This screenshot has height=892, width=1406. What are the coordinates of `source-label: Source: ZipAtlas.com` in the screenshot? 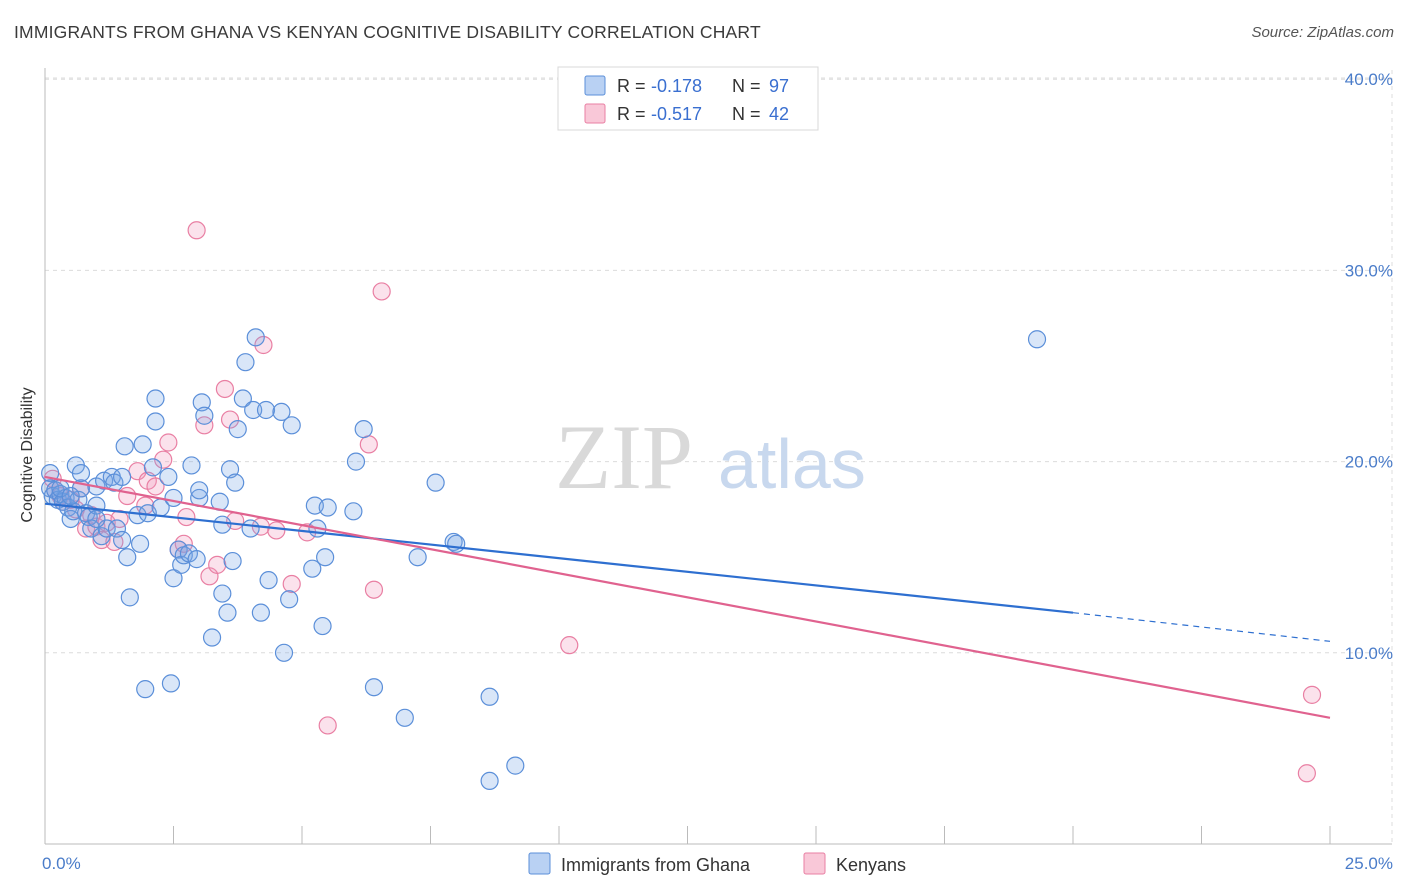 It's located at (1322, 32).